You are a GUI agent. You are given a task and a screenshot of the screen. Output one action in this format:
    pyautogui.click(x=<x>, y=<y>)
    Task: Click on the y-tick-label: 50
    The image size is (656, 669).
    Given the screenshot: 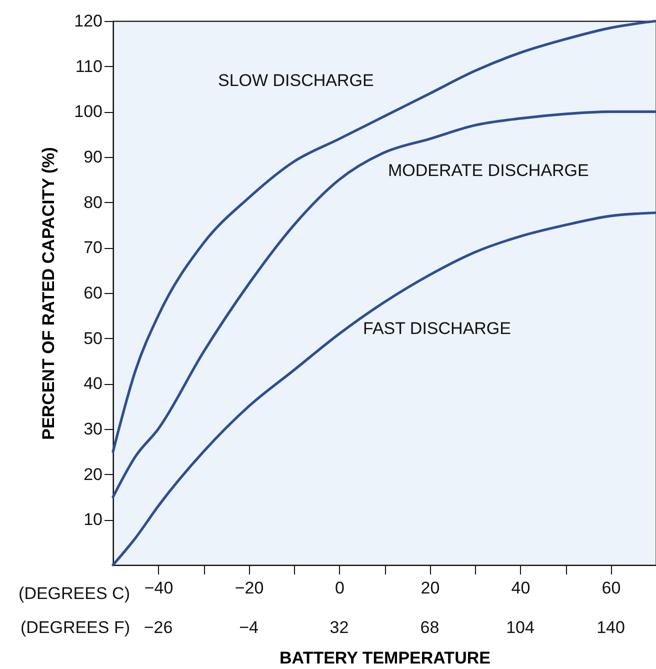 What is the action you would take?
    pyautogui.click(x=93, y=338)
    